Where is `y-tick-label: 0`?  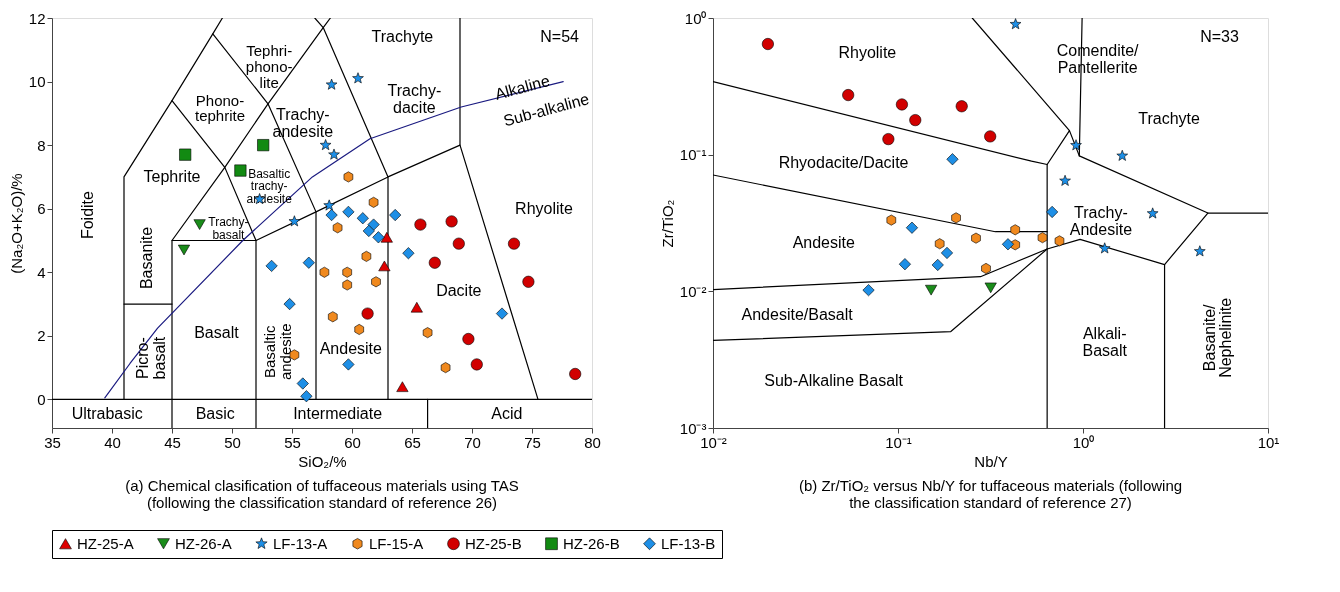 y-tick-label: 0 is located at coordinates (41, 399).